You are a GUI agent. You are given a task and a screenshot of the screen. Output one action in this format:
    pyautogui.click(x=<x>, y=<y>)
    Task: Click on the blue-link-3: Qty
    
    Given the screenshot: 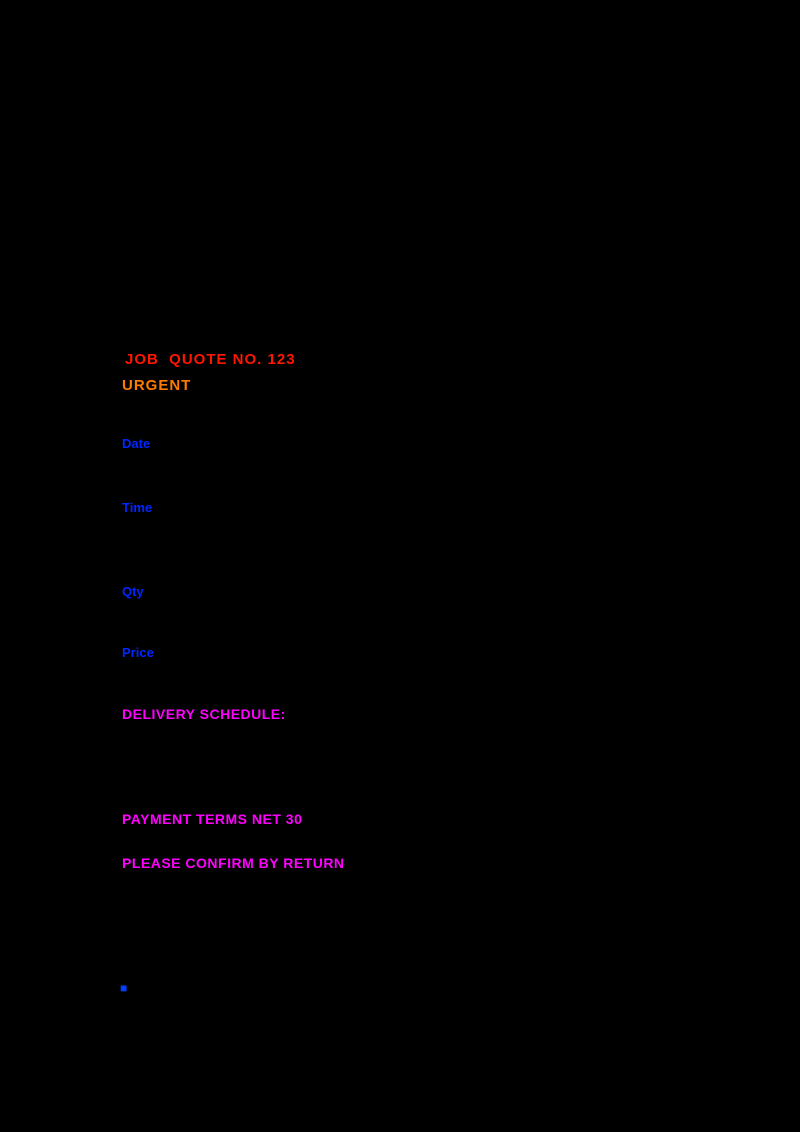 What is the action you would take?
    pyautogui.click(x=133, y=591)
    